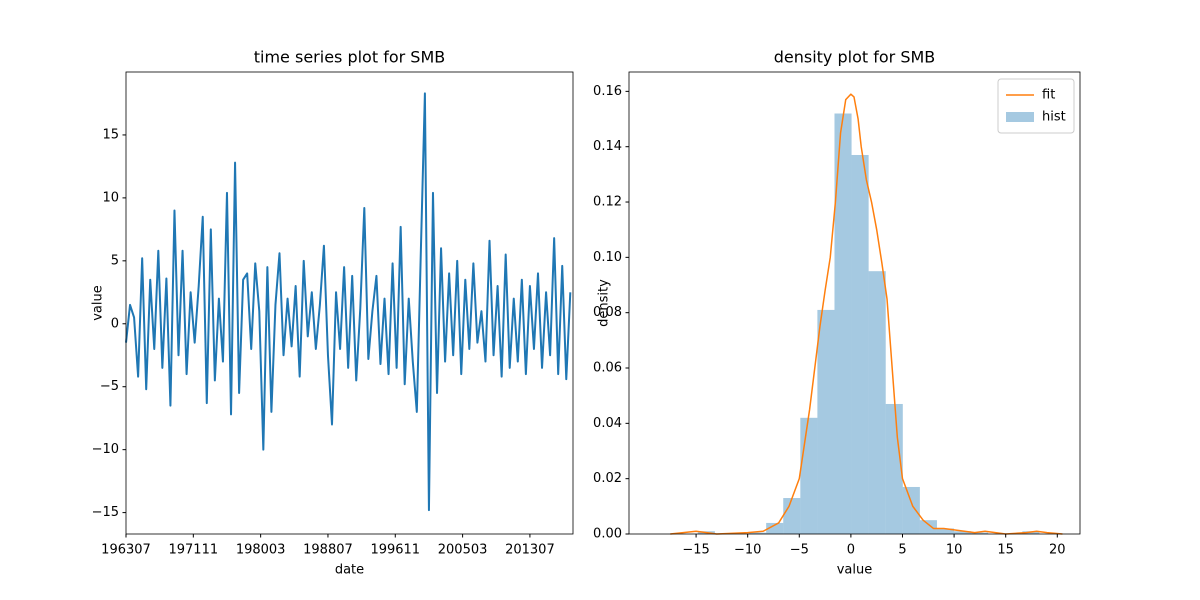 Image resolution: width=1200 pixels, height=600 pixels. I want to click on x-tick-label: 196307, so click(126, 550).